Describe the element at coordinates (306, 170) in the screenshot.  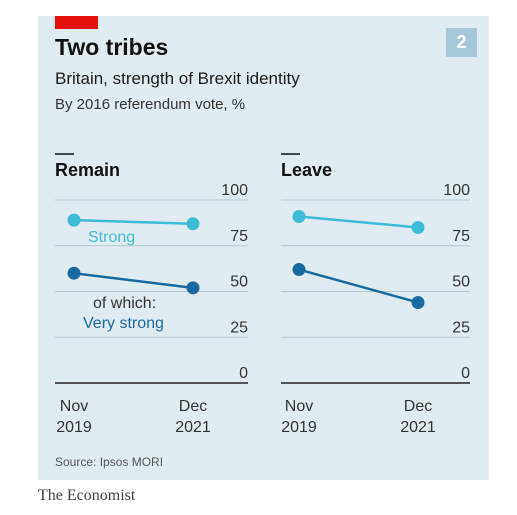
I see `panel-title-1: Leave` at that location.